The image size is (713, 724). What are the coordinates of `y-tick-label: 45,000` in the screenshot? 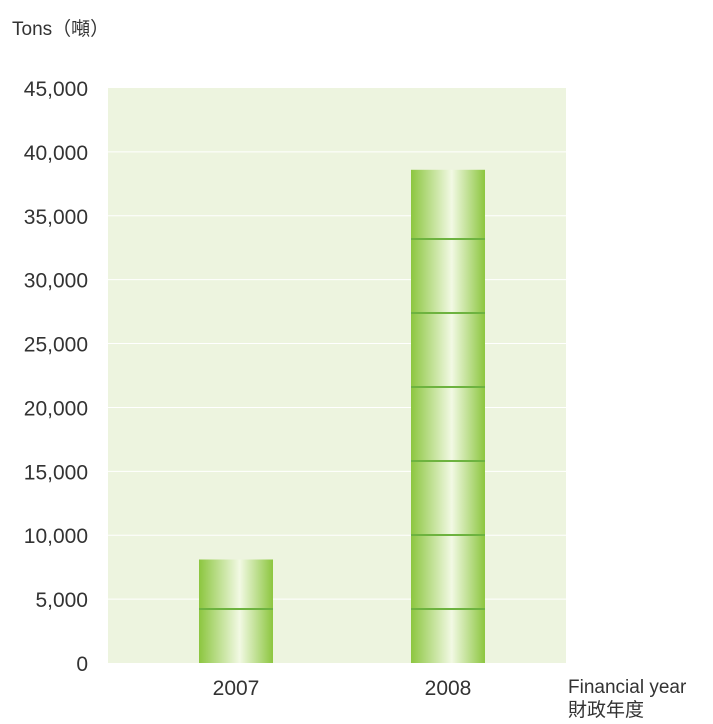 It's located at (56, 89).